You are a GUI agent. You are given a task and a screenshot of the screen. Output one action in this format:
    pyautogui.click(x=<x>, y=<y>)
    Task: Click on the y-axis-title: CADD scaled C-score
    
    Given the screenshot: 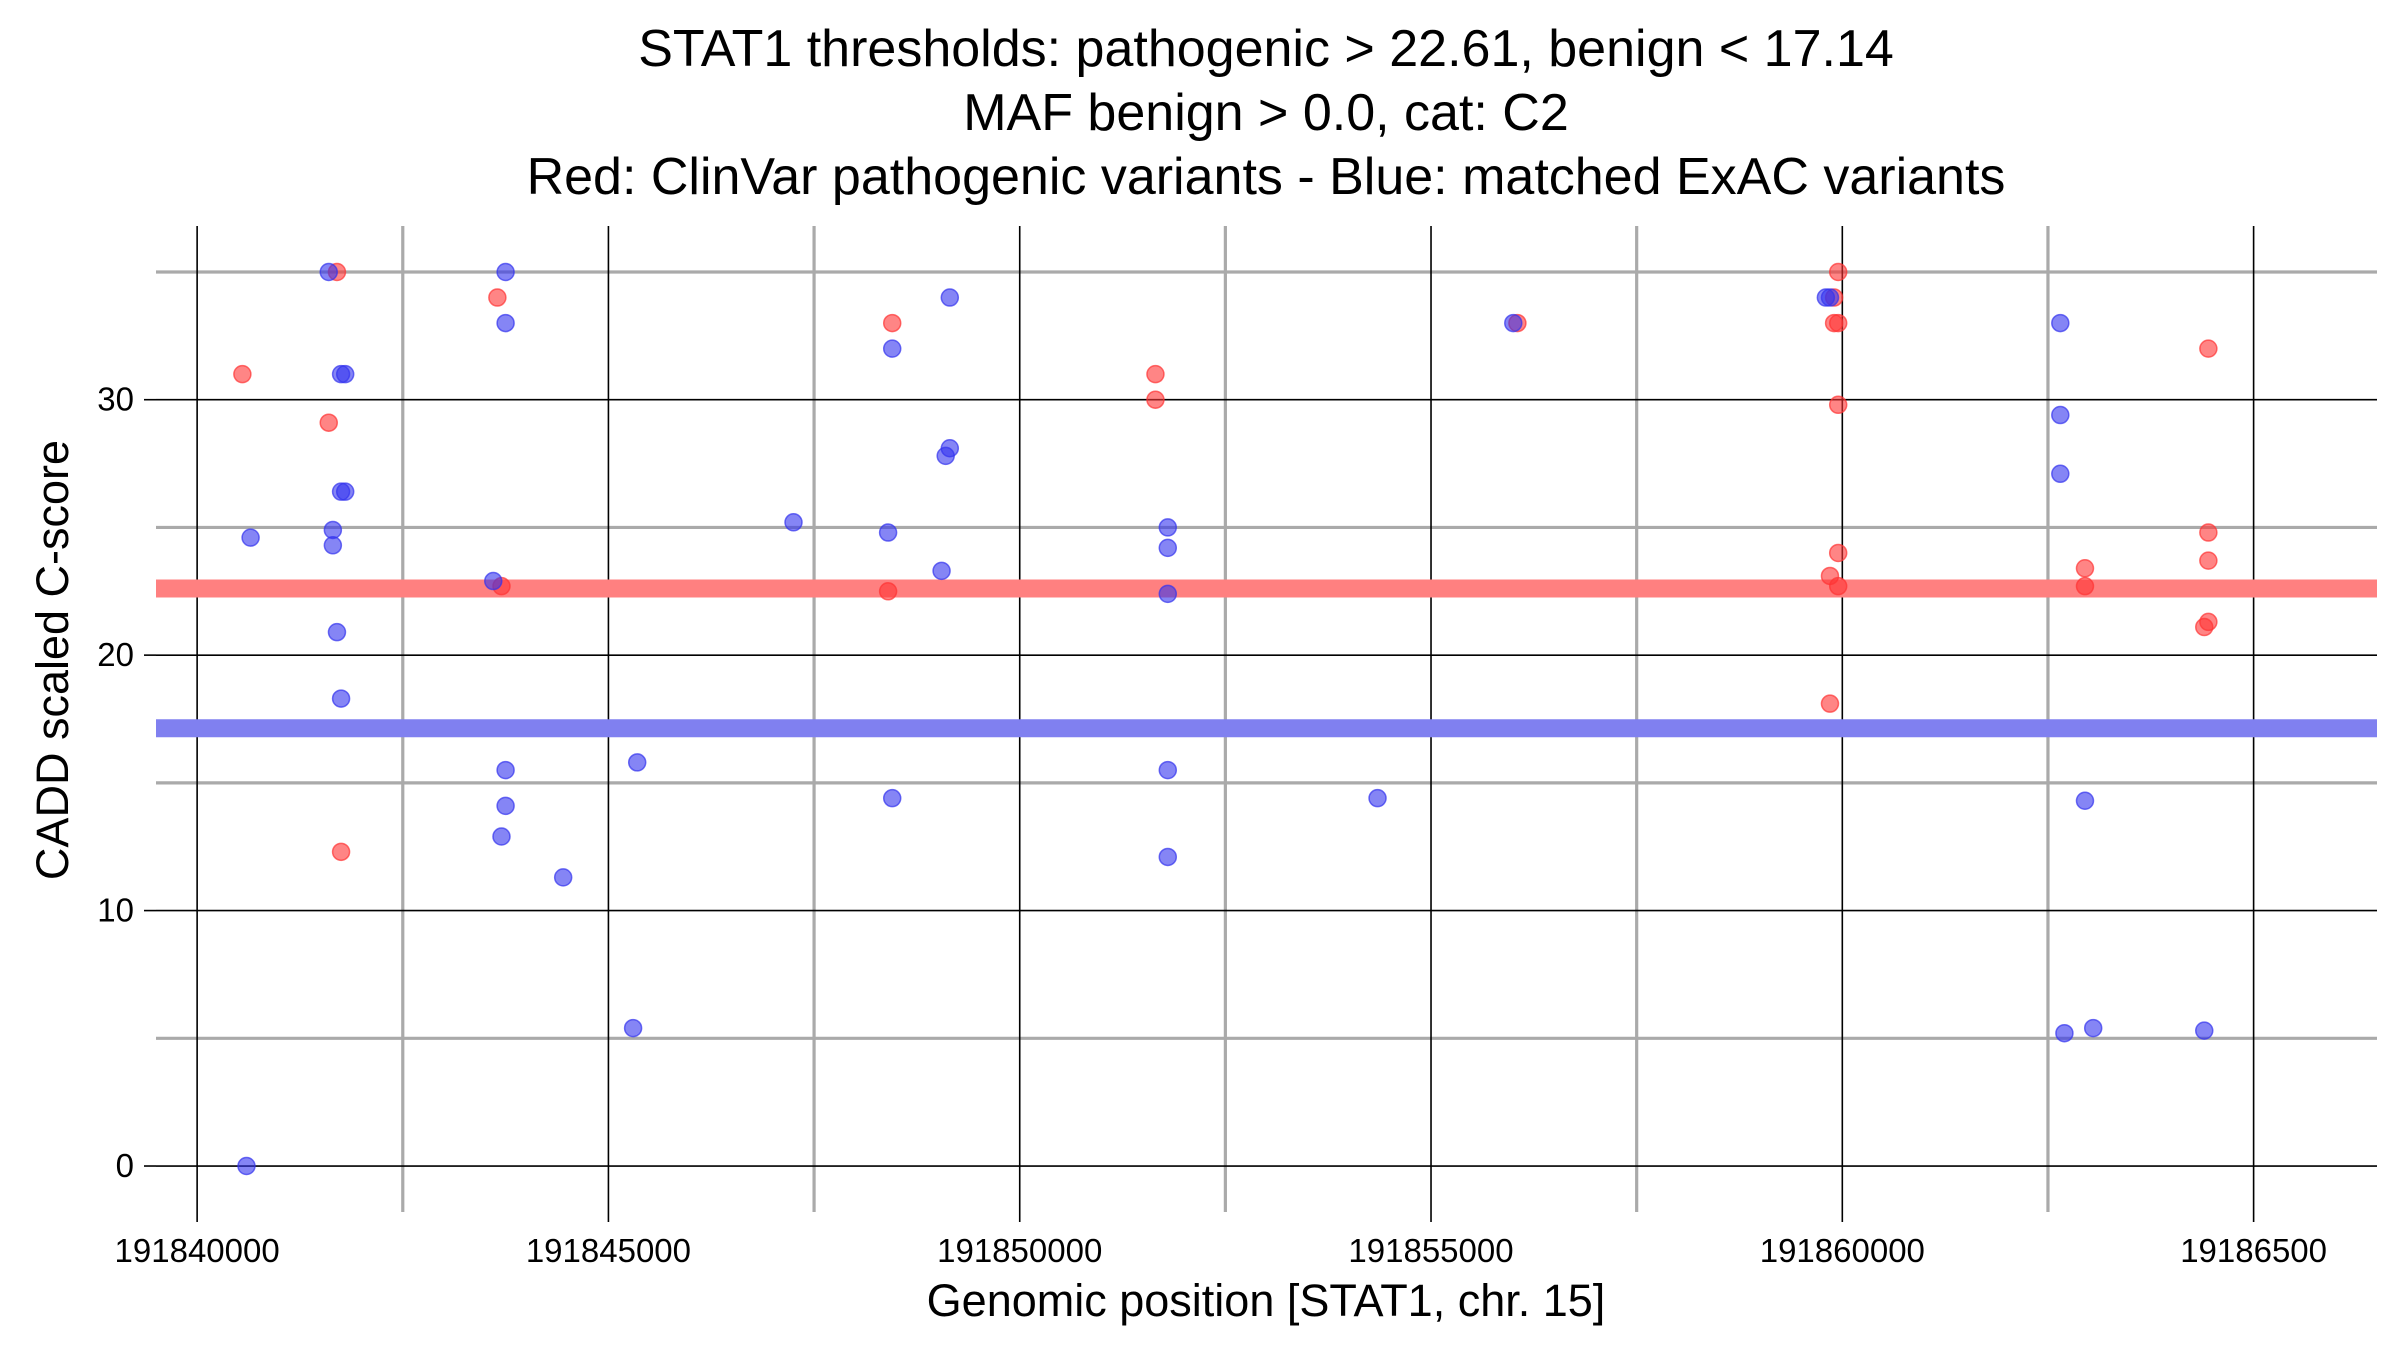 What is the action you would take?
    pyautogui.click(x=52, y=660)
    